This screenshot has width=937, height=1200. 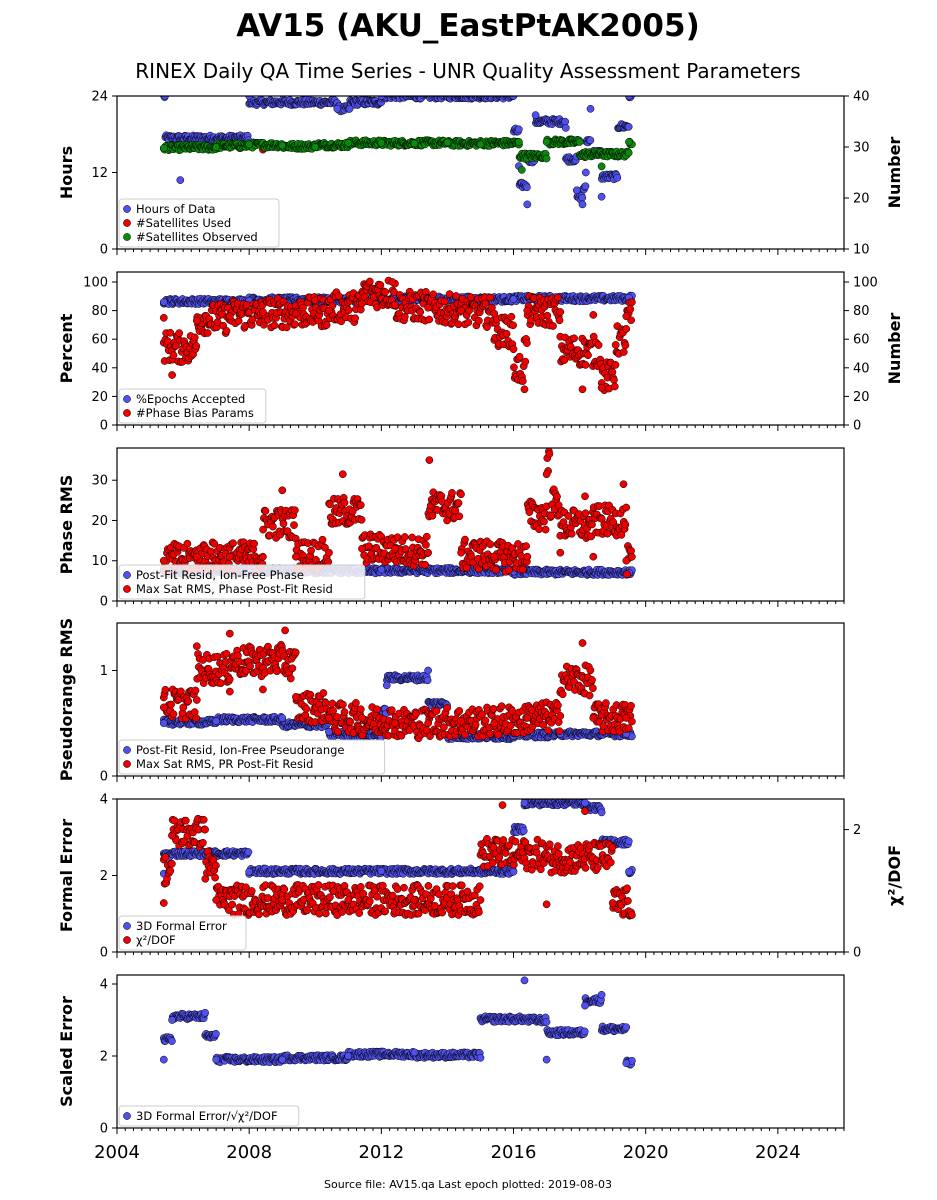 What do you see at coordinates (95, 283) in the screenshot?
I see `ytick-label: 100` at bounding box center [95, 283].